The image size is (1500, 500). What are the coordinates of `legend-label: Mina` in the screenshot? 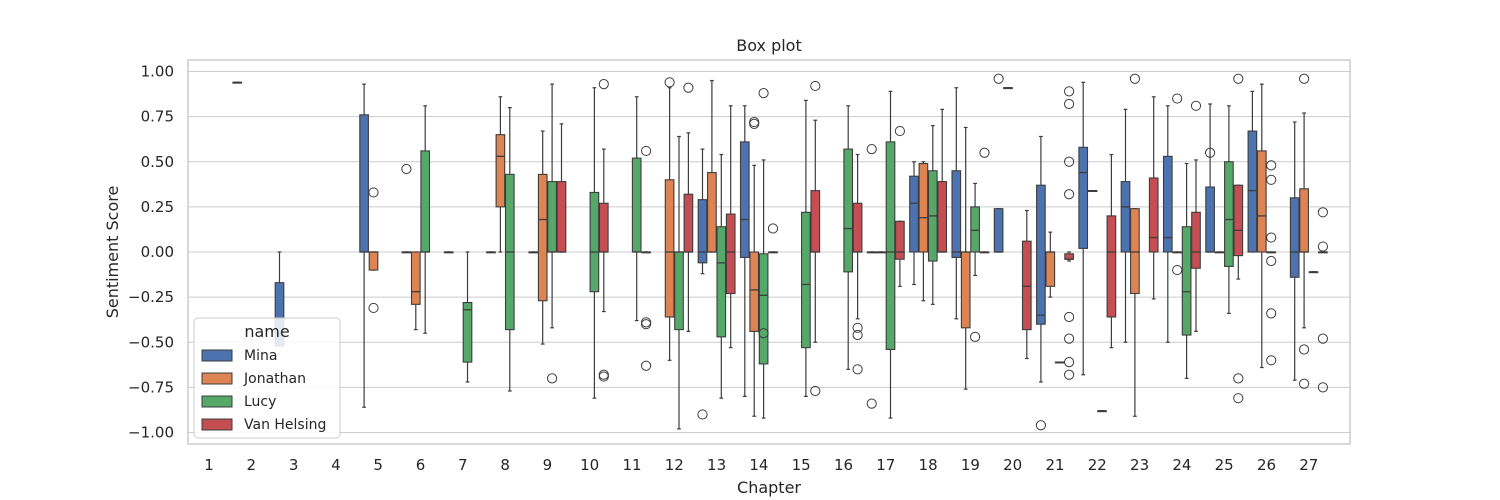 It's located at (260, 356).